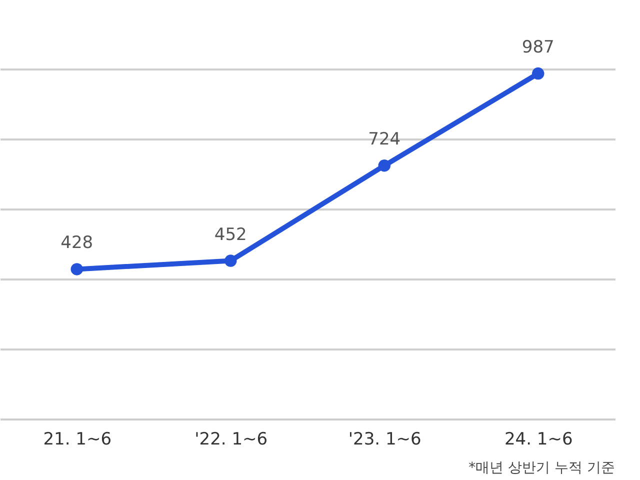 This screenshot has width=640, height=480. What do you see at coordinates (384, 140) in the screenshot?
I see `data-label: 724` at bounding box center [384, 140].